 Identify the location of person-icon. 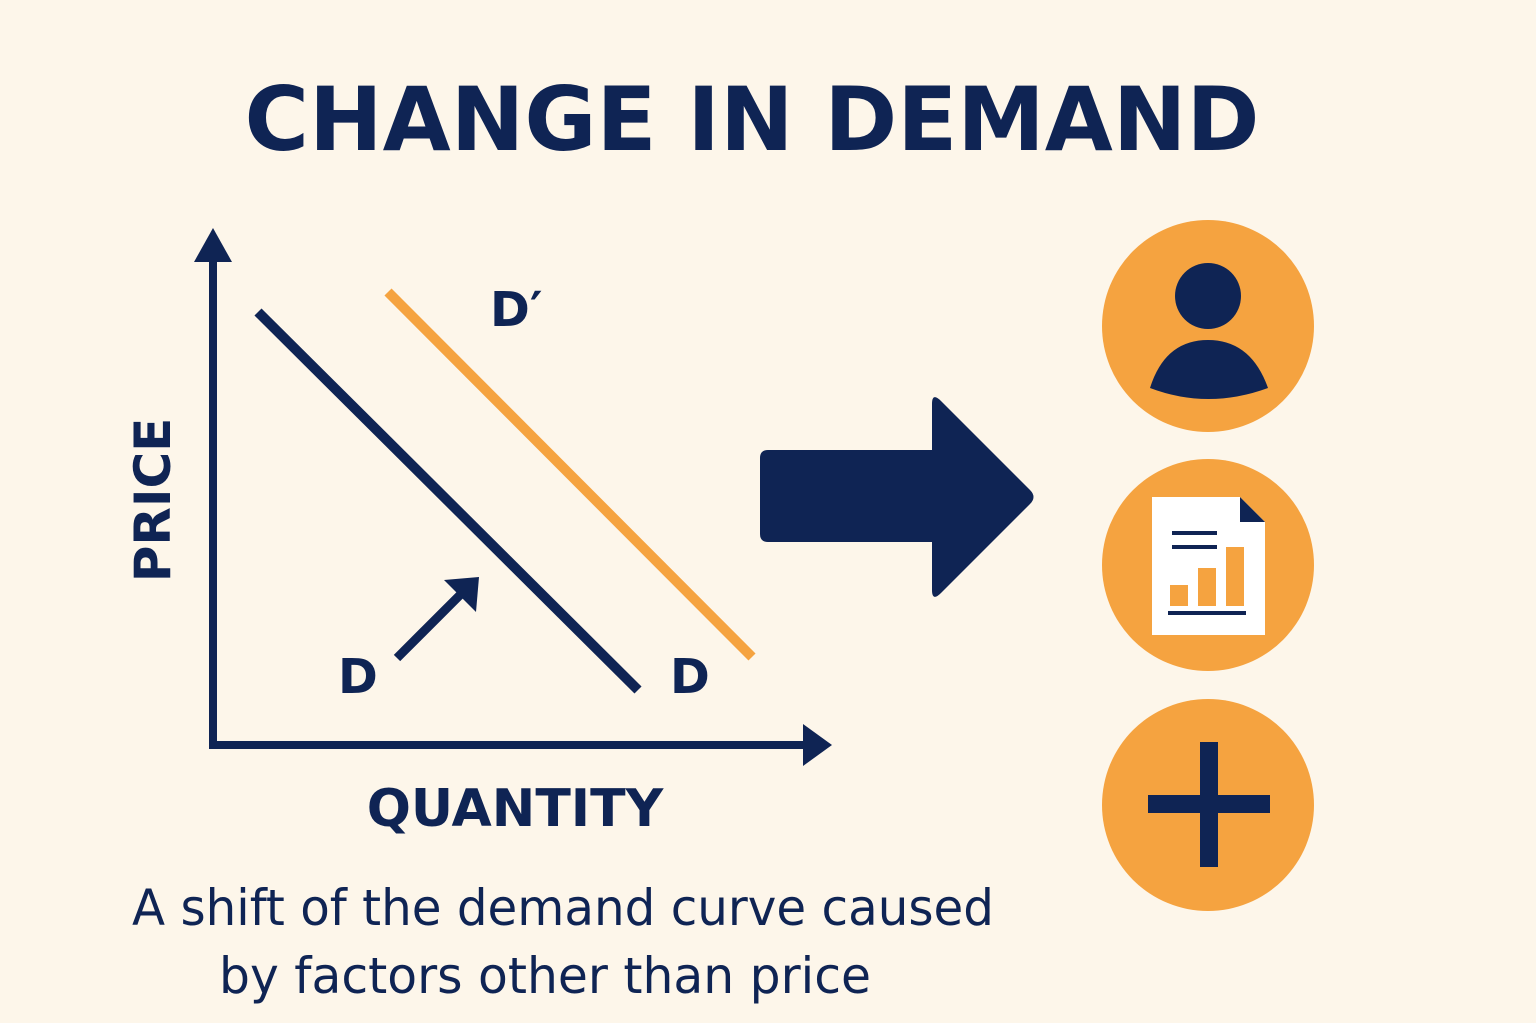
(1208, 326).